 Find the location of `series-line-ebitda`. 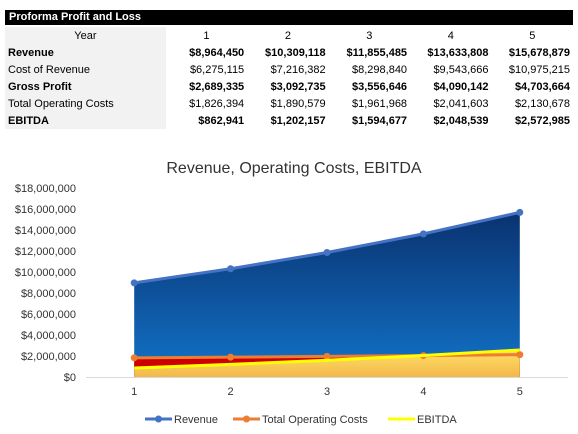

series-line-ebitda is located at coordinates (327, 359).